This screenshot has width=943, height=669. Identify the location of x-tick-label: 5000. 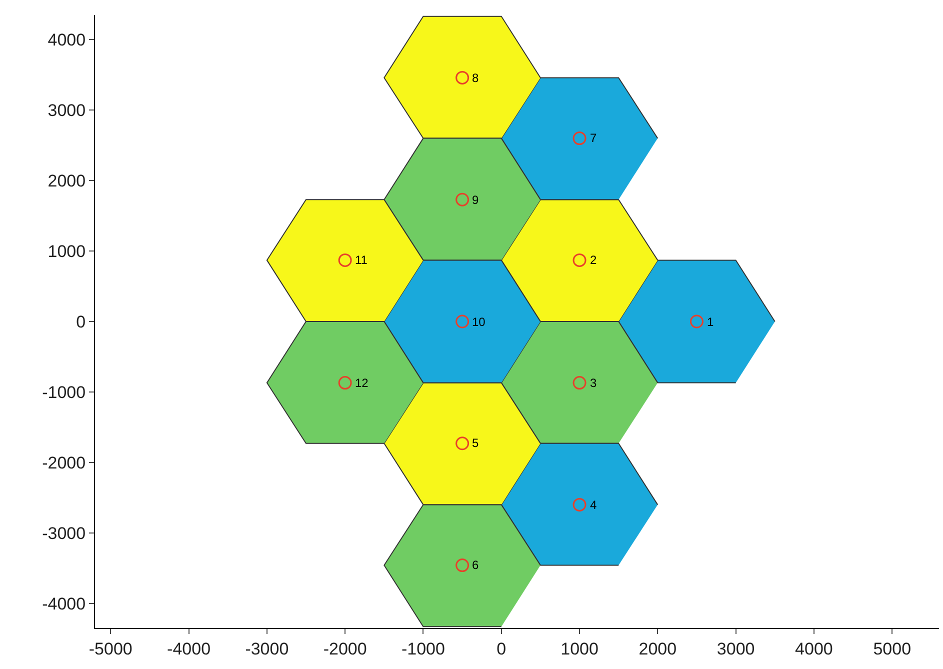
(892, 648).